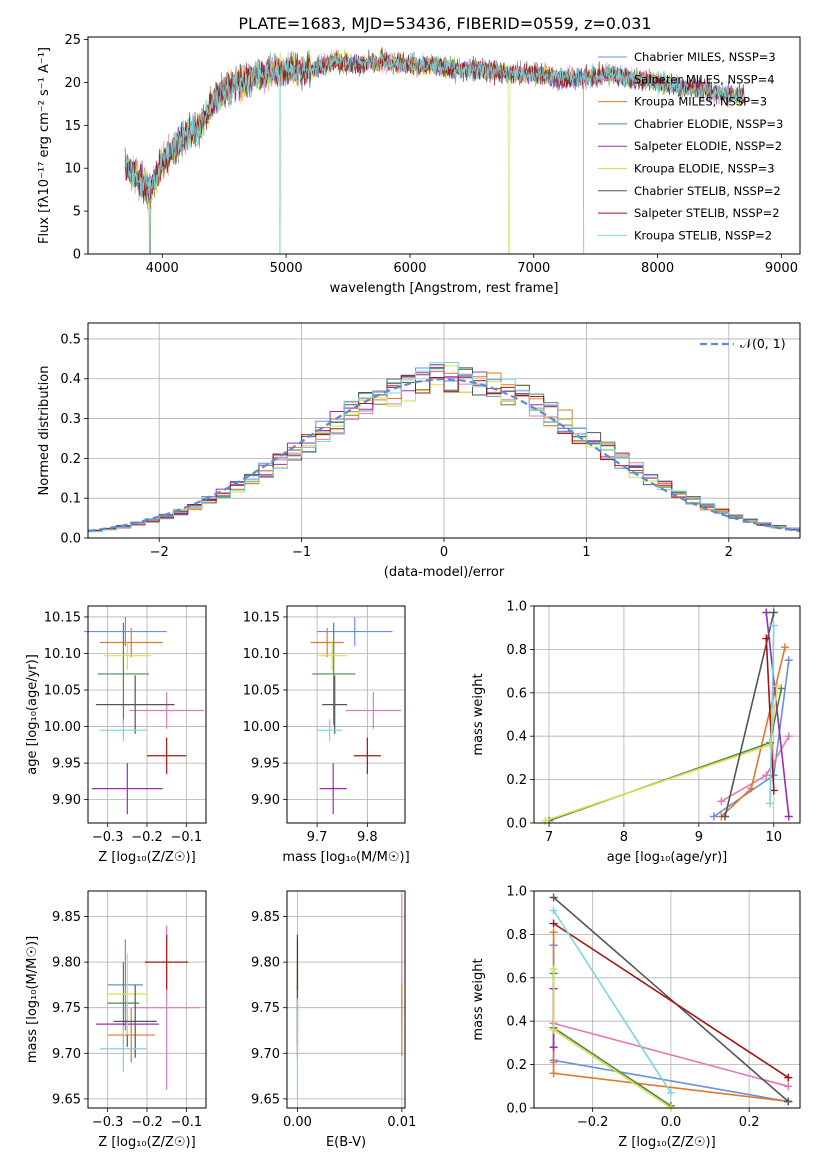 The height and width of the screenshot is (1170, 819). Describe the element at coordinates (708, 146) in the screenshot. I see `spectrum-legend-label: Salpeter ELODIE, NSSP=2` at that location.